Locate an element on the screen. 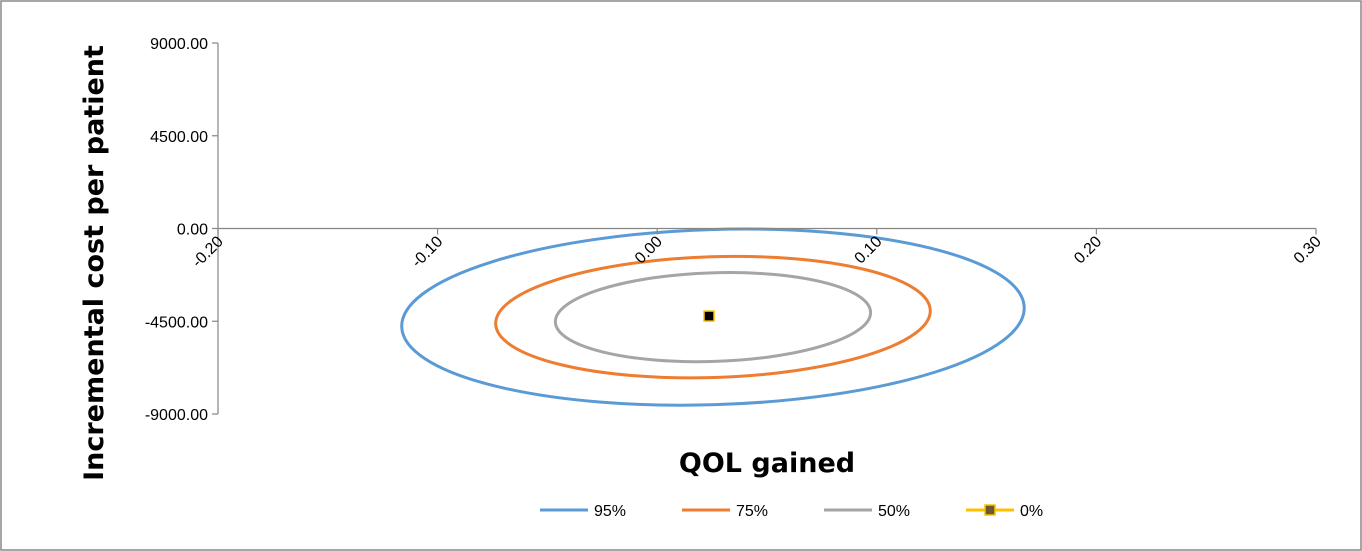 This screenshot has width=1362, height=551. legend-label-0pct: 0% is located at coordinates (1031, 511).